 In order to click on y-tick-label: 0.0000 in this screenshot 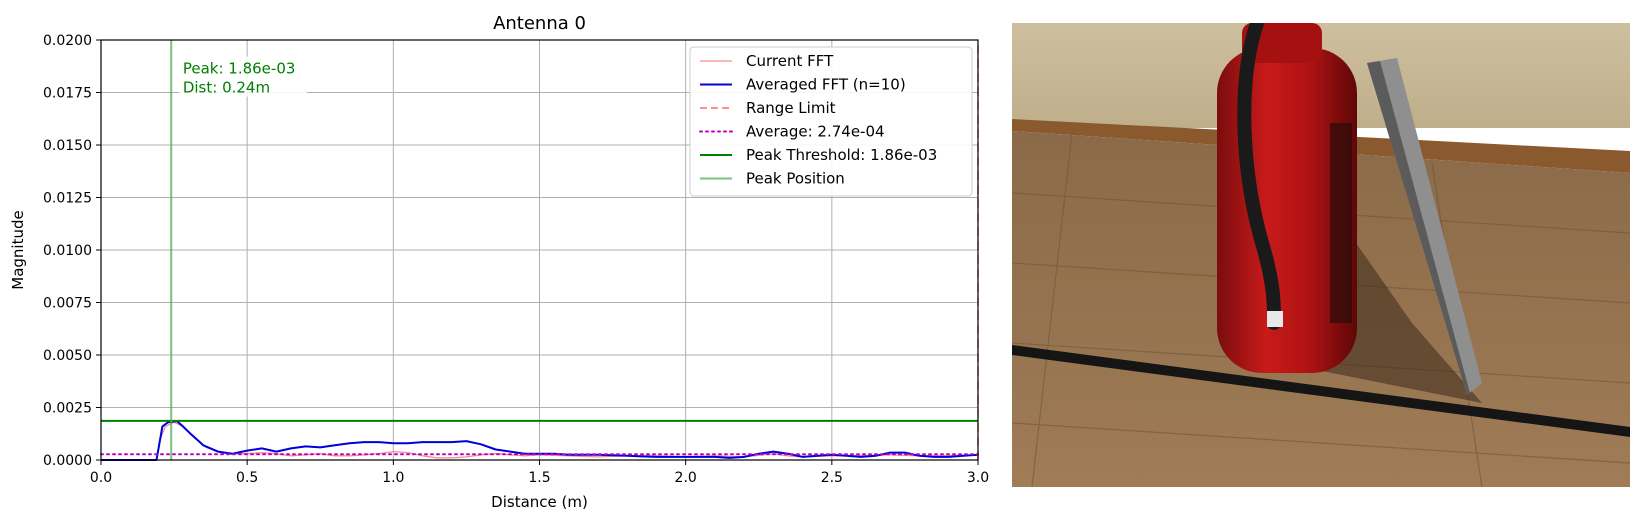, I will do `click(67, 461)`.